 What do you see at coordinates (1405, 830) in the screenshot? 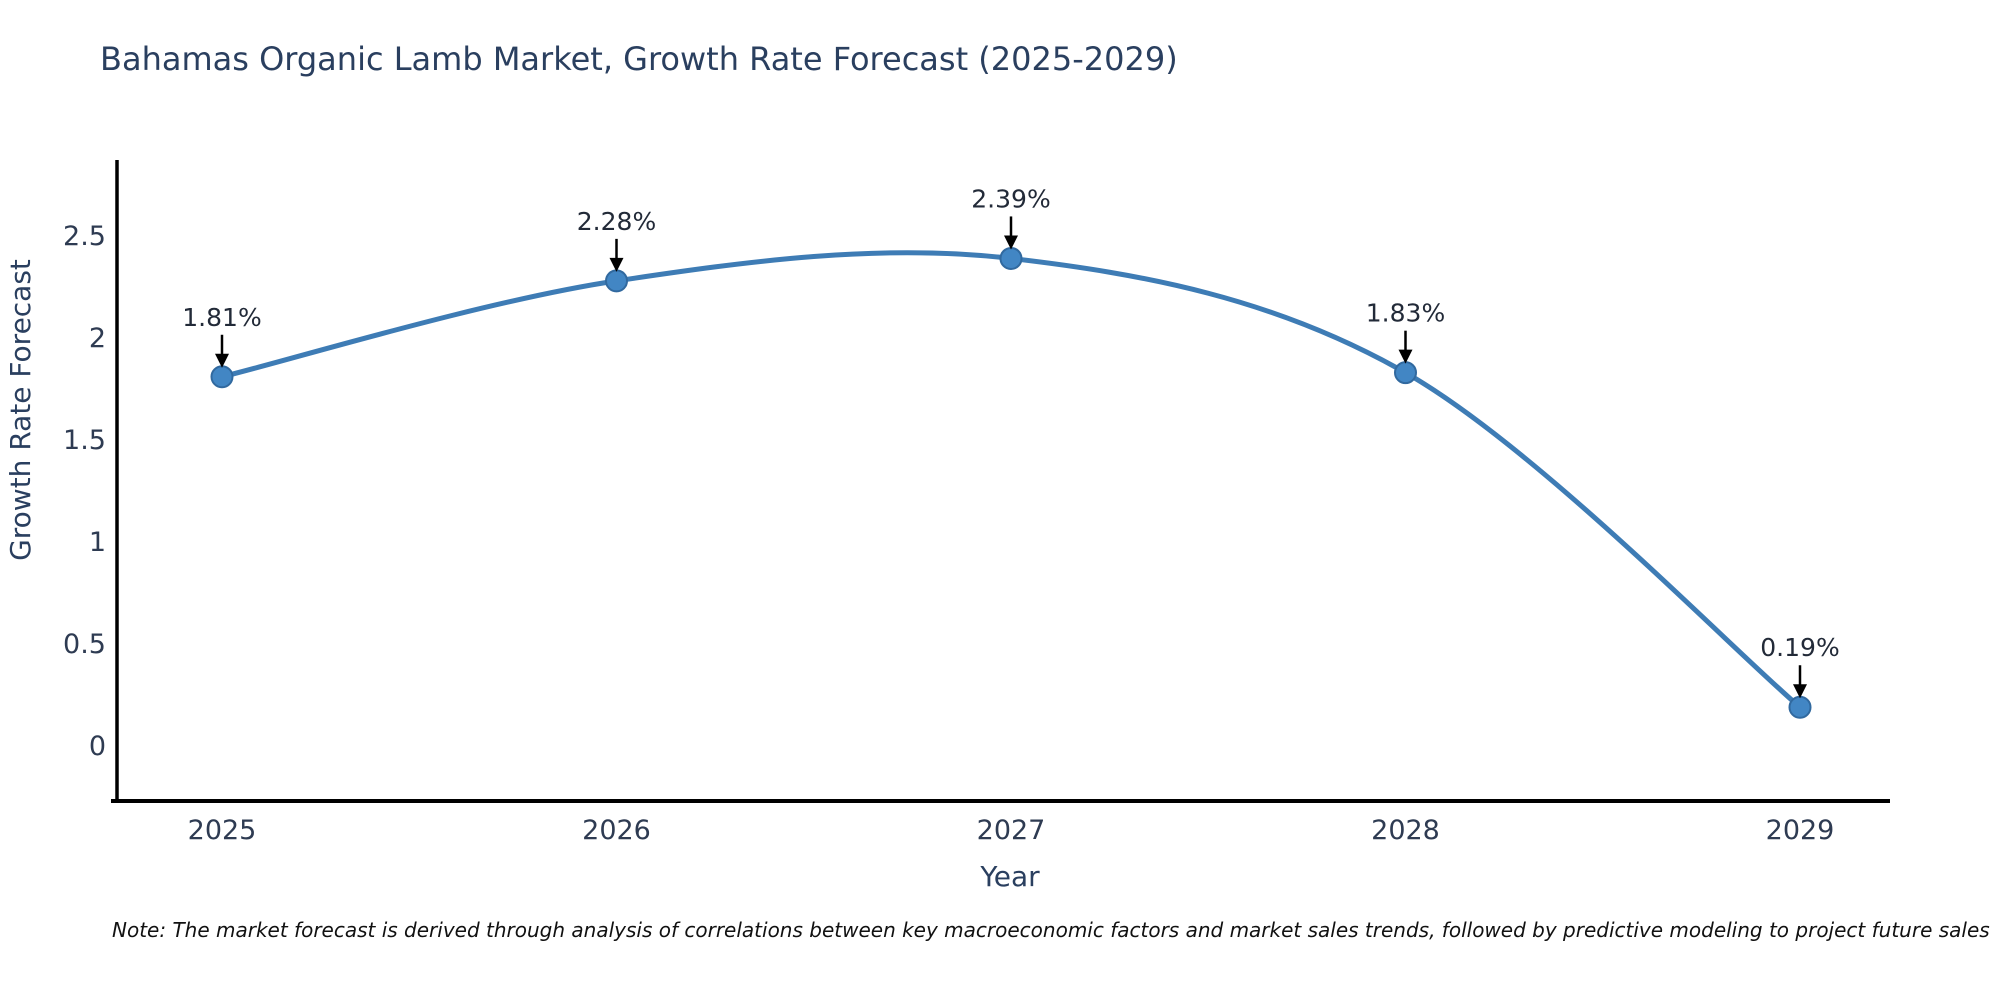
I see `x-tick-label: 2028` at bounding box center [1405, 830].